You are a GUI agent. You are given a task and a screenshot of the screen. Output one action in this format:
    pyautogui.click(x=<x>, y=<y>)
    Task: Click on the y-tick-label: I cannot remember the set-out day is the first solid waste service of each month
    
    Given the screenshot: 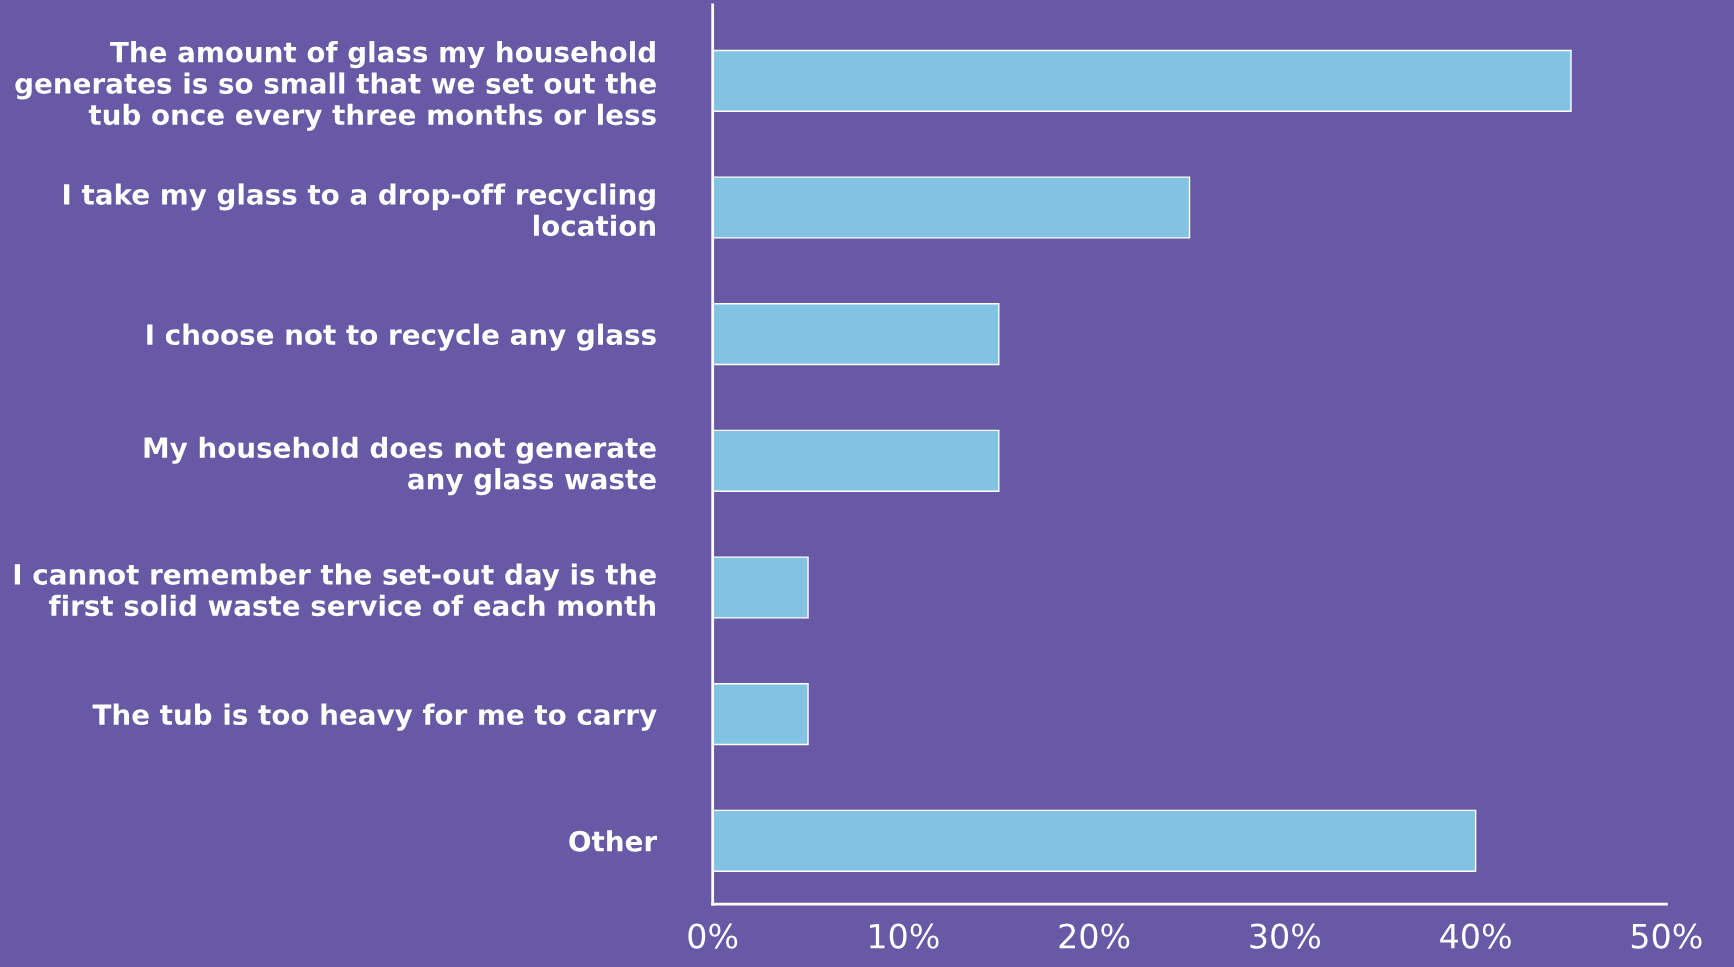 What is the action you would take?
    pyautogui.click(x=335, y=590)
    